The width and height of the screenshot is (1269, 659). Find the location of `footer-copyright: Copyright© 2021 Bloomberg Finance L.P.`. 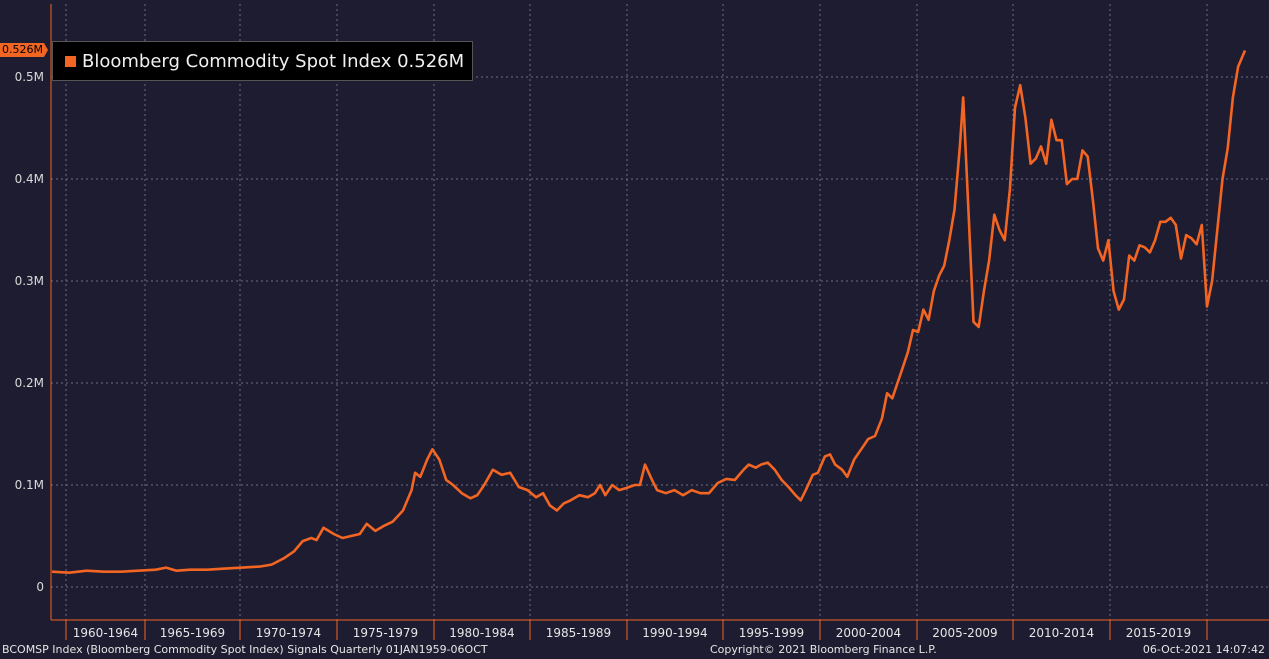

footer-copyright: Copyright© 2021 Bloomberg Finance L.P. is located at coordinates (823, 649).